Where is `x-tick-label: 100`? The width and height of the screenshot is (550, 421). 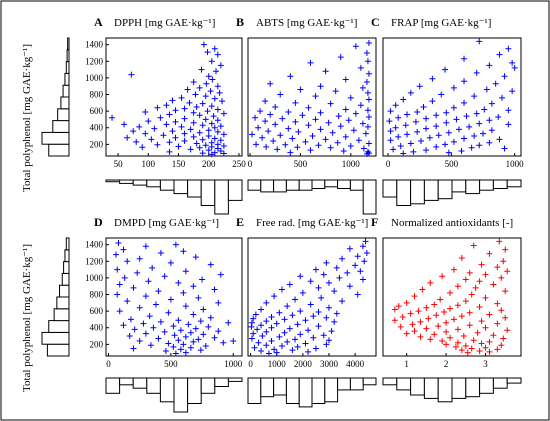
x-tick-label: 100 is located at coordinates (149, 164).